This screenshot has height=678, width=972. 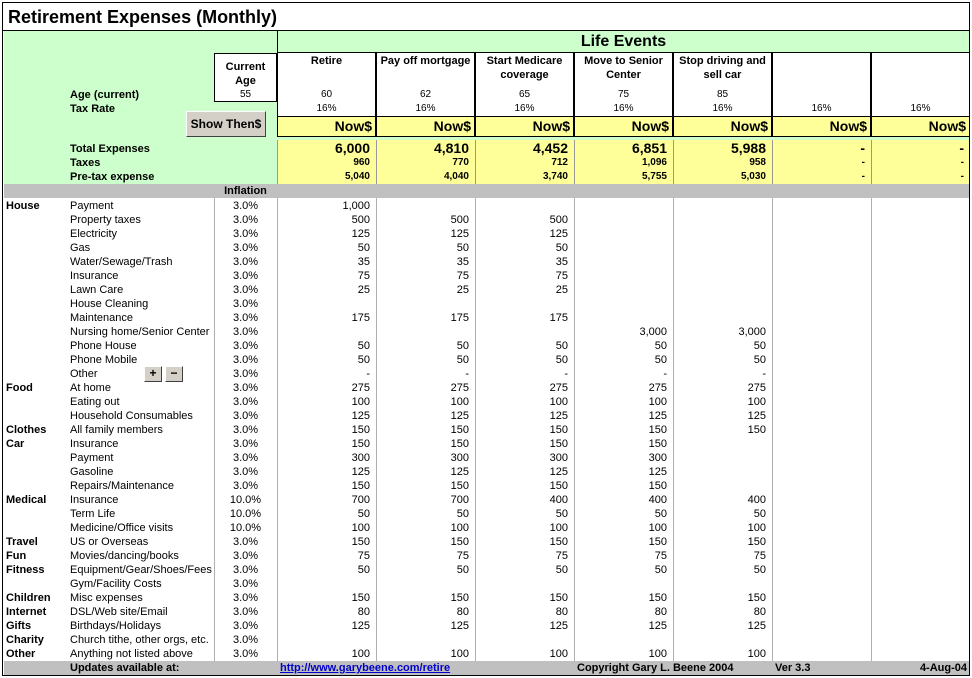 What do you see at coordinates (623, 68) in the screenshot?
I see `event-name: Move to Senior Center` at bounding box center [623, 68].